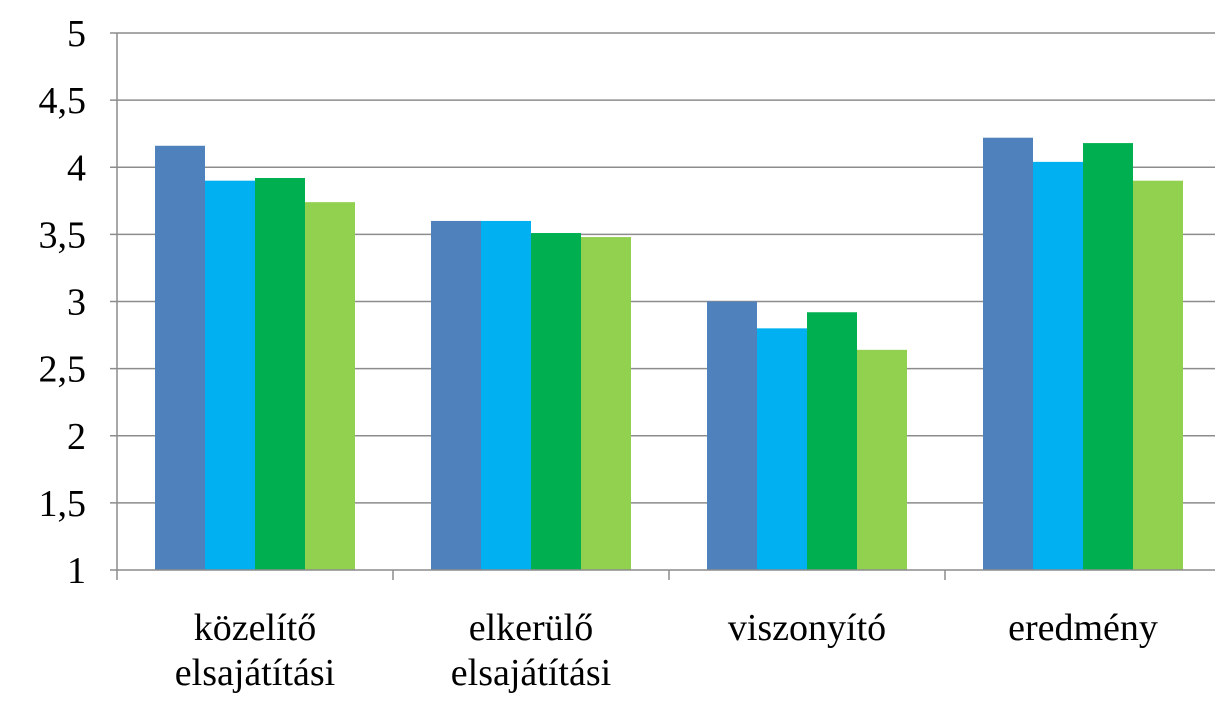  What do you see at coordinates (63, 235) in the screenshot?
I see `y-tick-label: 3,5` at bounding box center [63, 235].